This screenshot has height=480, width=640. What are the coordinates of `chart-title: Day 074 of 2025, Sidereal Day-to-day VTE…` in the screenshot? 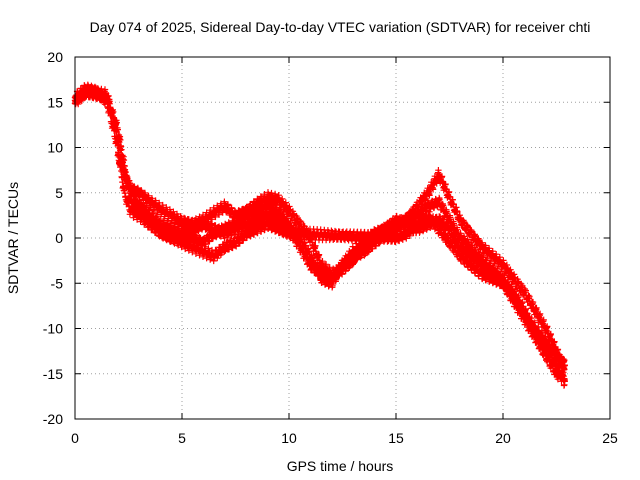 It's located at (340, 27).